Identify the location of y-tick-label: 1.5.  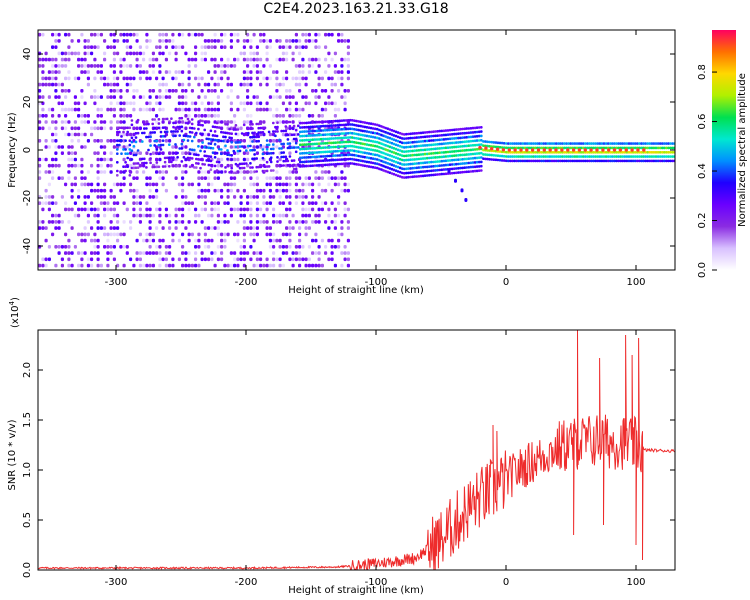
(27, 420).